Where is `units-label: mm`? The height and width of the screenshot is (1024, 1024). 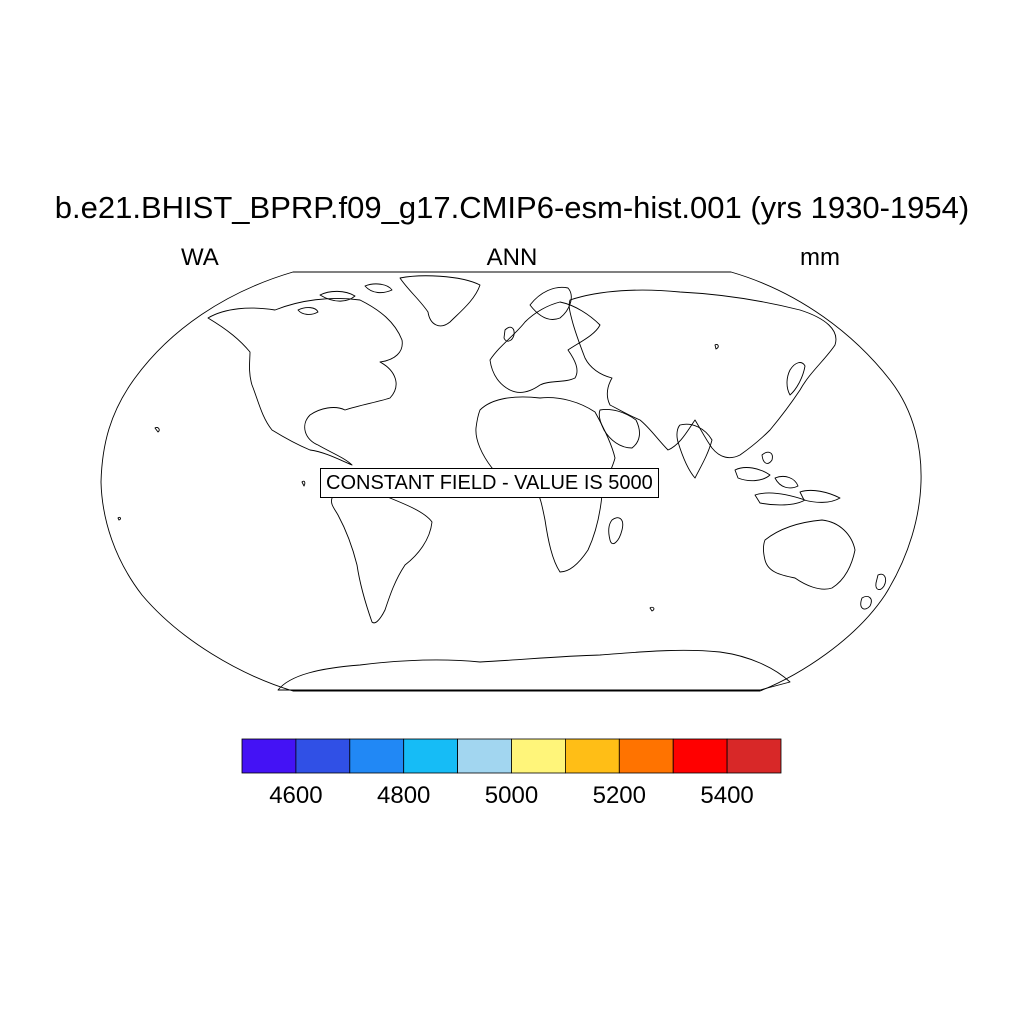 units-label: mm is located at coordinates (820, 257).